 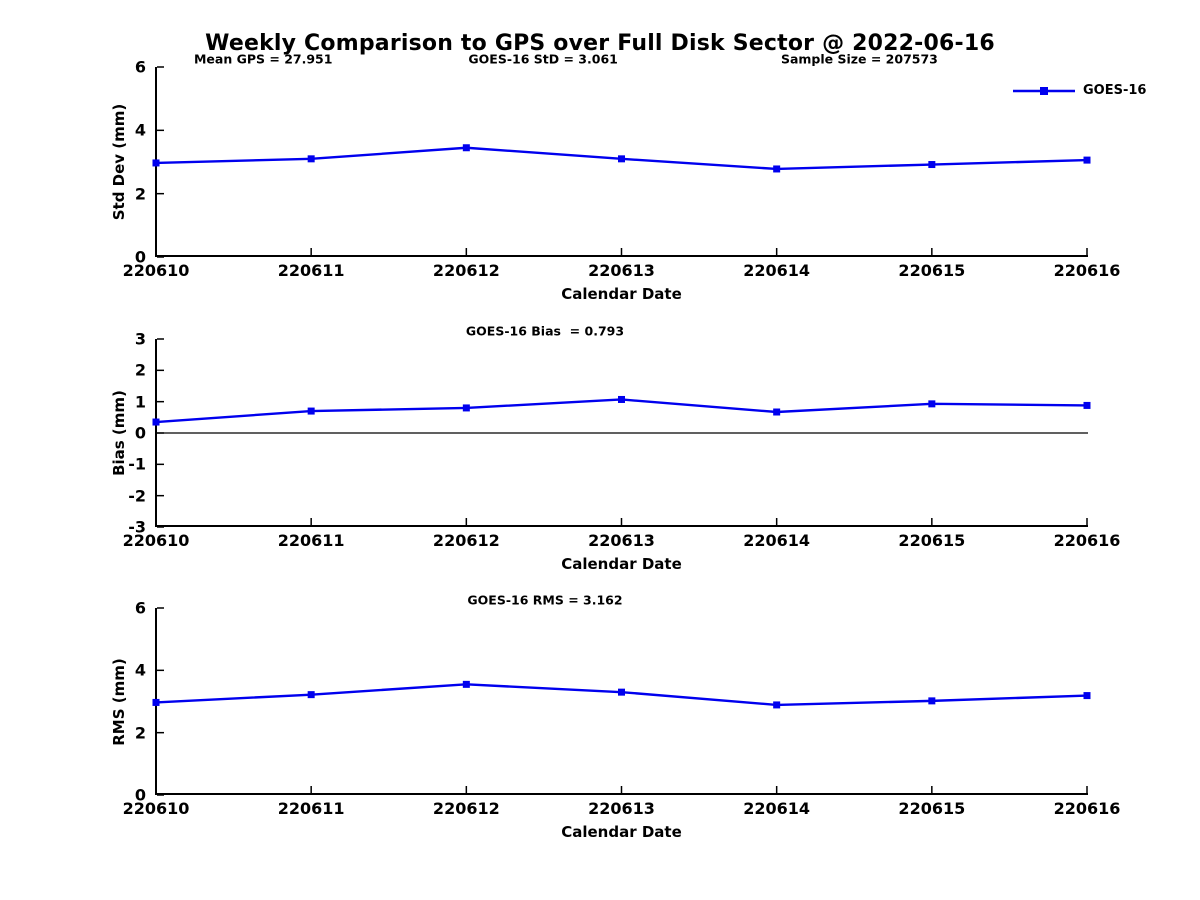 I want to click on y-tick-label: -3, so click(x=137, y=527).